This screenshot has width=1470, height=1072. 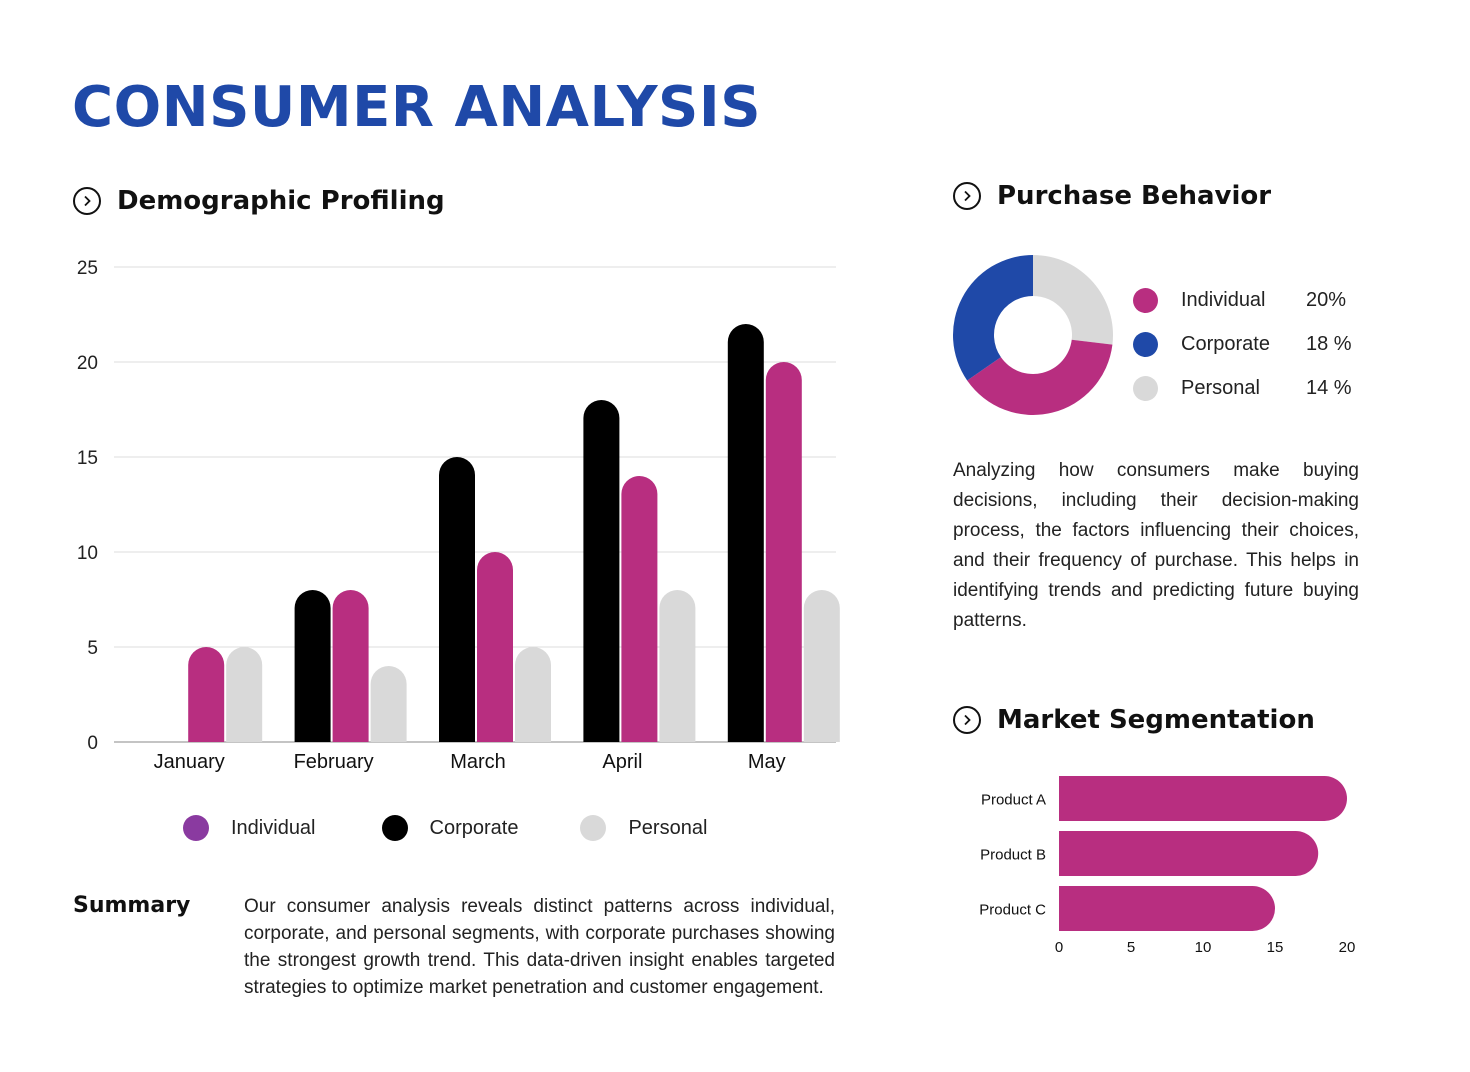 What do you see at coordinates (1189, 853) in the screenshot?
I see `hbar-product-b` at bounding box center [1189, 853].